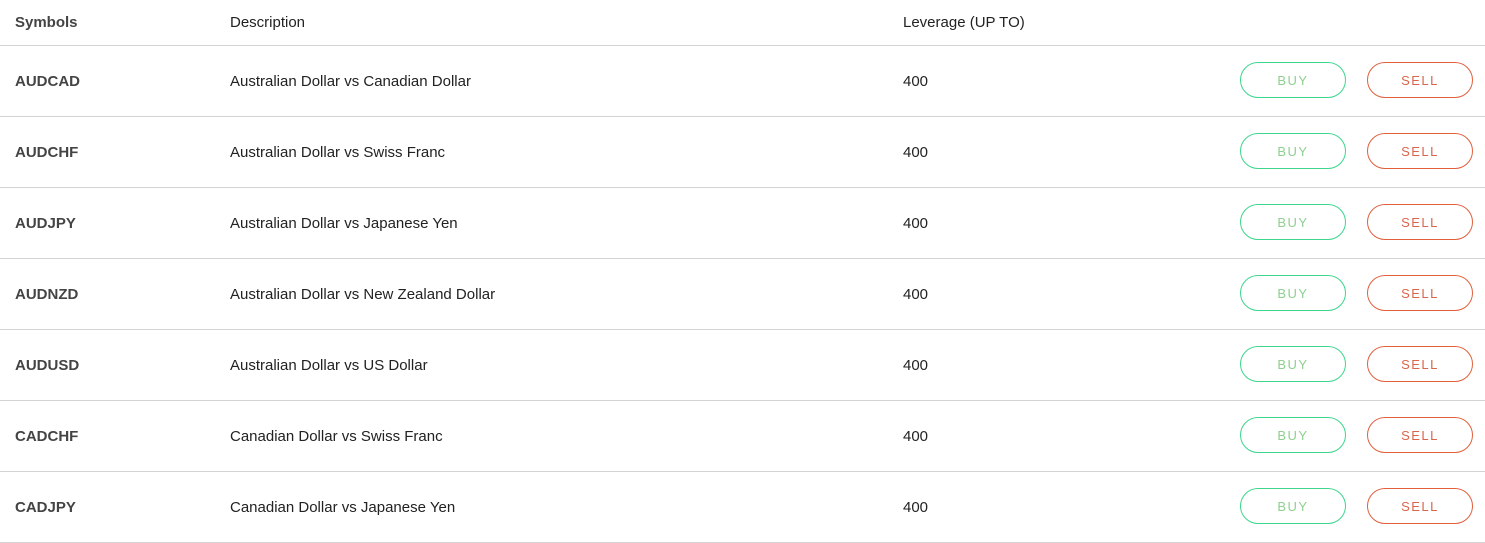 The width and height of the screenshot is (1485, 543). Describe the element at coordinates (45, 507) in the screenshot. I see `symbol: CADJPY` at that location.